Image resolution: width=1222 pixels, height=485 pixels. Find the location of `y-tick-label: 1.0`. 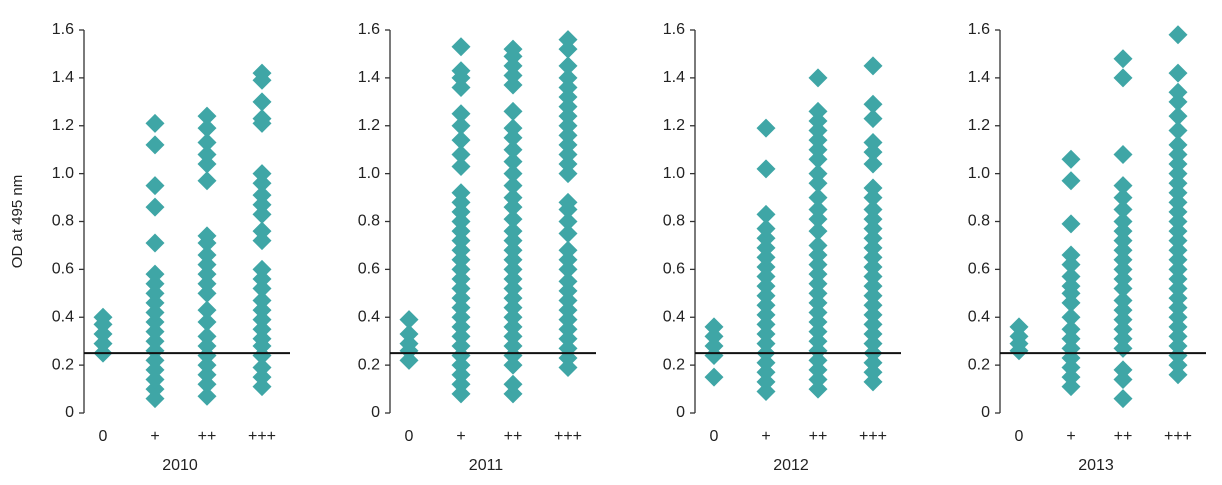

y-tick-label: 1.0 is located at coordinates (63, 173).